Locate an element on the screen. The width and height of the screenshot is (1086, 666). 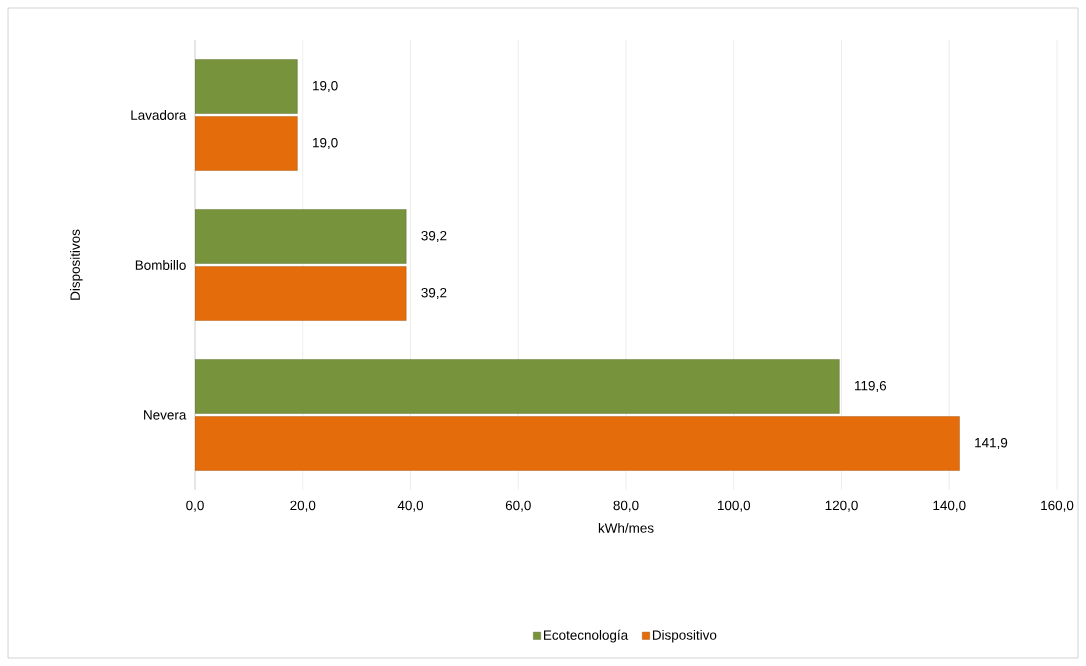
x-tick-label: 120,0 is located at coordinates (841, 506).